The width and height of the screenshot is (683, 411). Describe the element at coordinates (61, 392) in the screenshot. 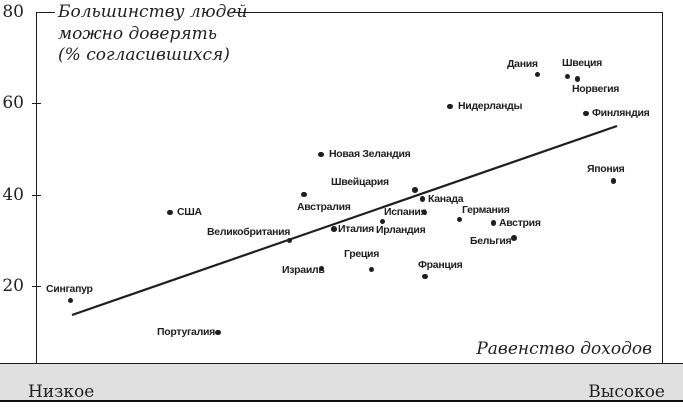

I see `x-axis-low-label: Низкое` at that location.